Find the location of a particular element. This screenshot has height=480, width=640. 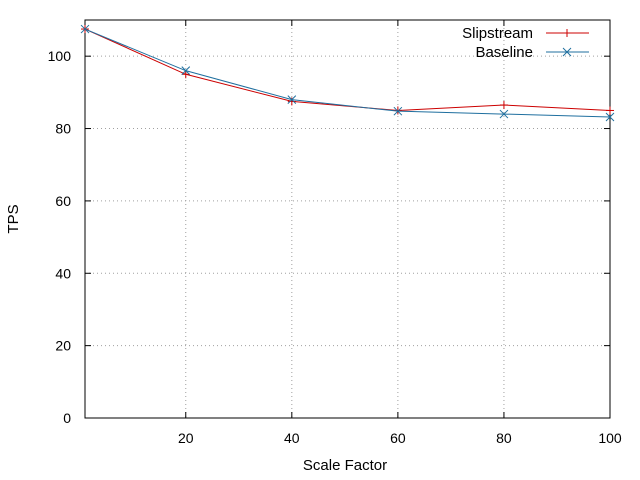

y-tick-label: 20 is located at coordinates (63, 346).